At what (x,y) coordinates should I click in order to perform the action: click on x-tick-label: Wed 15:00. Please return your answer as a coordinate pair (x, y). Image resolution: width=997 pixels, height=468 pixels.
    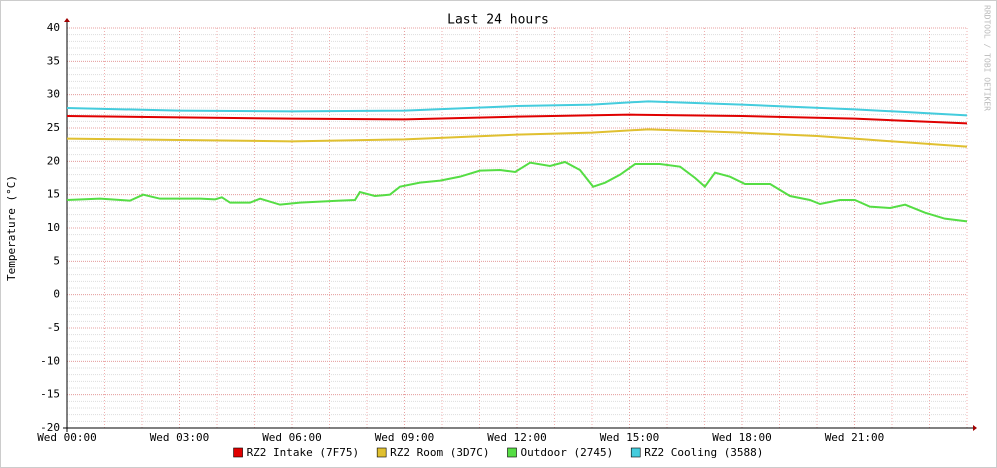
    Looking at the image, I should click on (630, 437).